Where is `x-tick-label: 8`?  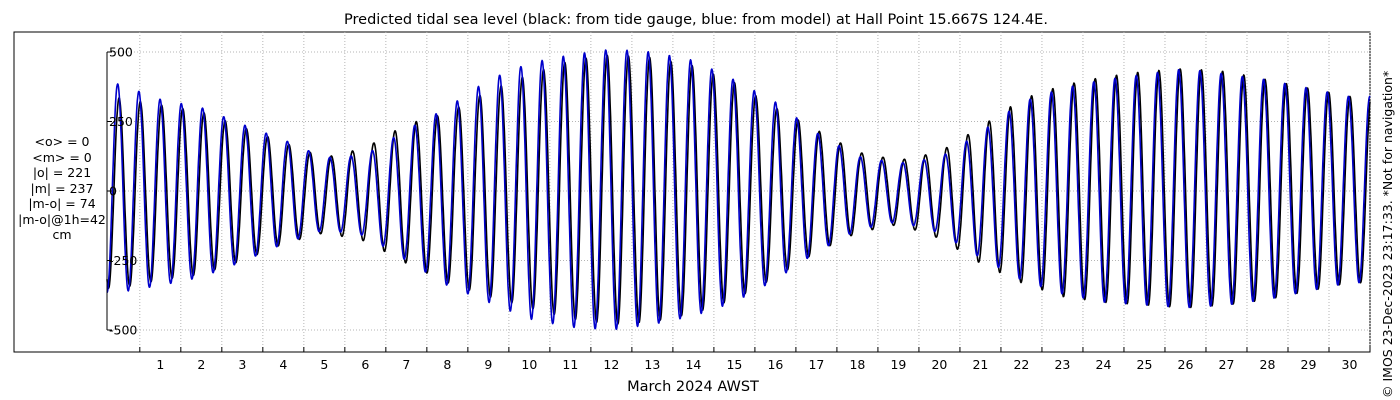 x-tick-label: 8 is located at coordinates (447, 364).